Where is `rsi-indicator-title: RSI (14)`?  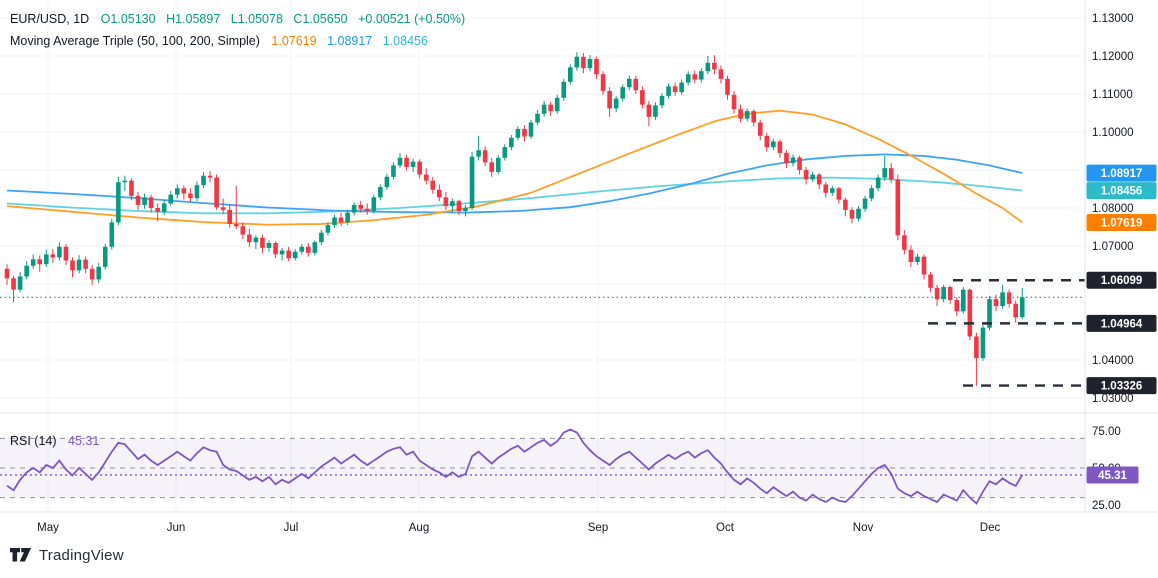
rsi-indicator-title: RSI (14) is located at coordinates (33, 441).